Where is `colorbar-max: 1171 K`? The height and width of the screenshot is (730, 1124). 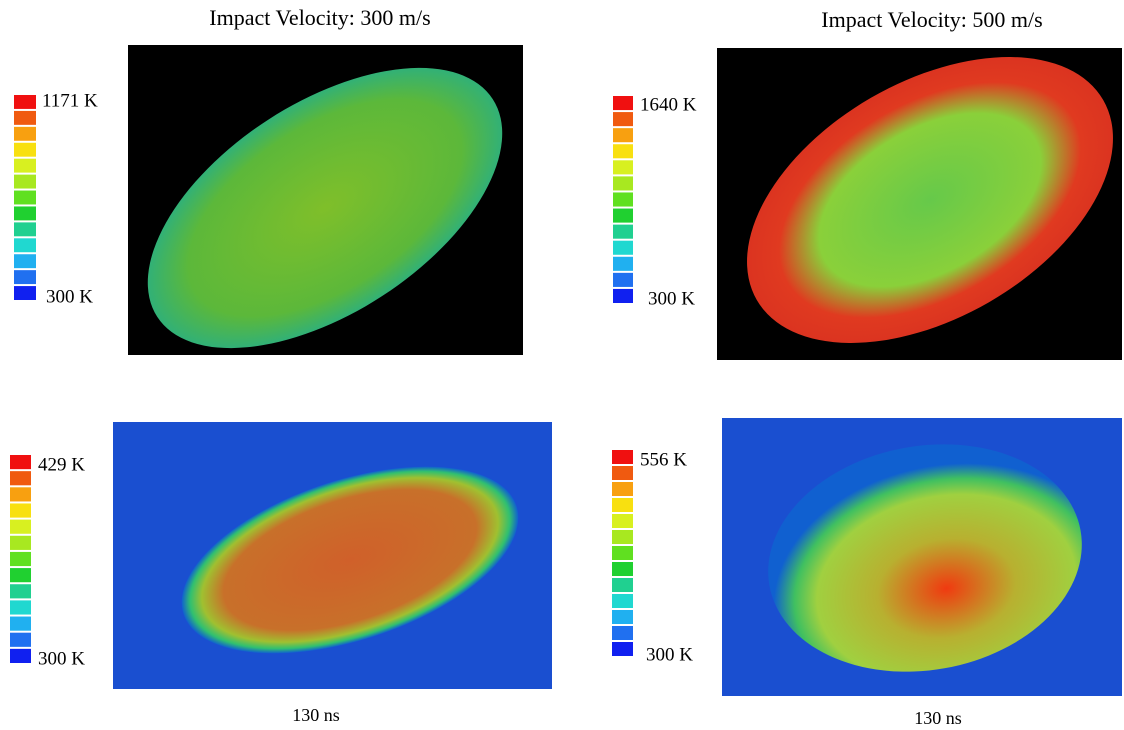
colorbar-max: 1171 K is located at coordinates (70, 100).